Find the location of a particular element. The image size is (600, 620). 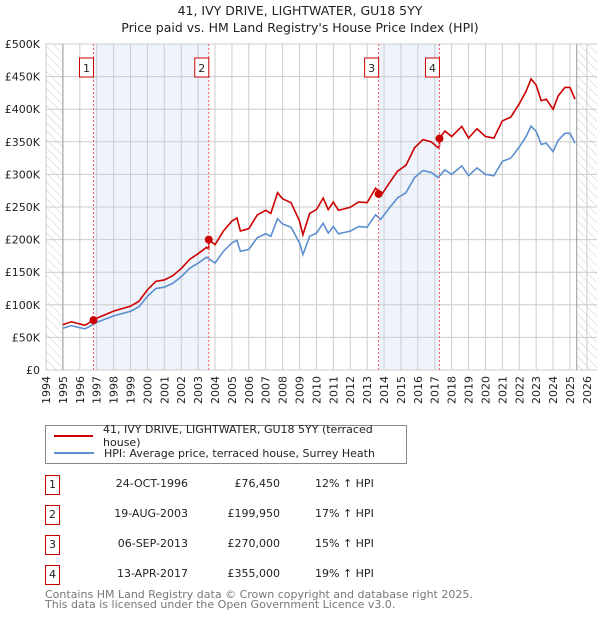

x-tick-label: 2010 is located at coordinates (316, 390).